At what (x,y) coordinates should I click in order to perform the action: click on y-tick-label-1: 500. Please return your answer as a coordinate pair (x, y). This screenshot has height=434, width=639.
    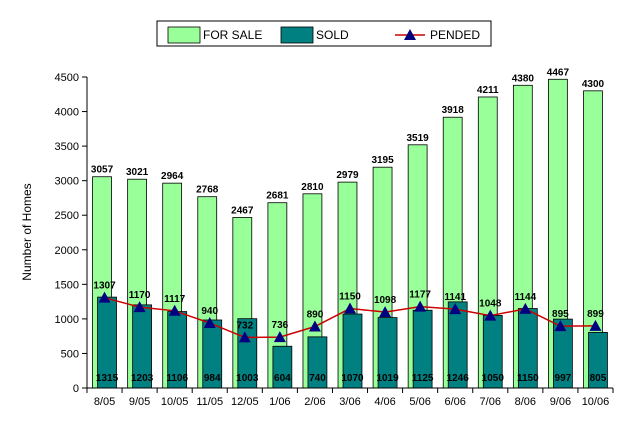
    Looking at the image, I should click on (70, 354).